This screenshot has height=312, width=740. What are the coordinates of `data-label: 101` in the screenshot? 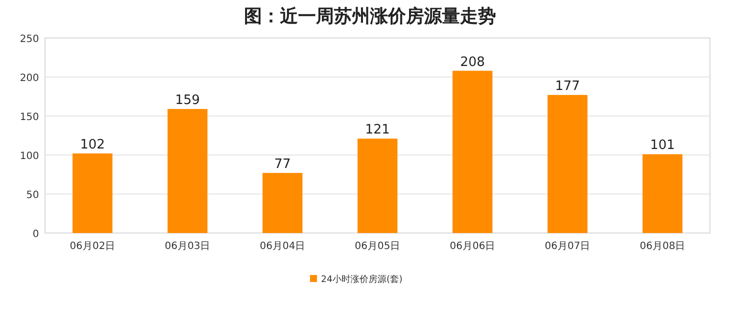 It's located at (662, 146).